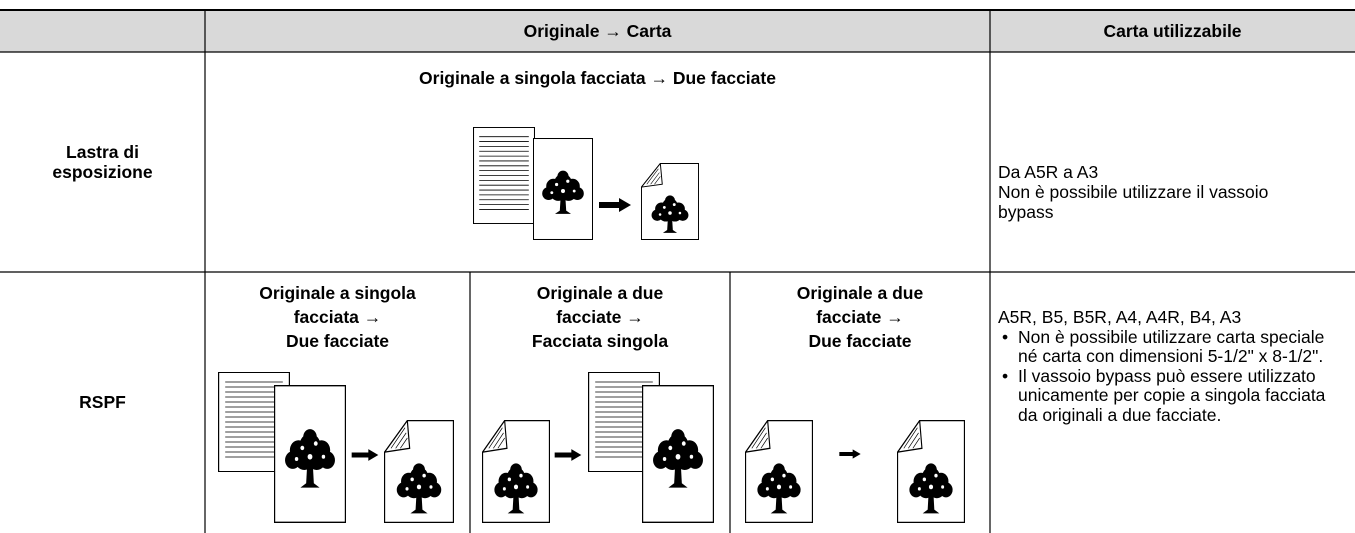 This screenshot has width=1355, height=533. I want to click on mode-line: facciata →, so click(337, 317).